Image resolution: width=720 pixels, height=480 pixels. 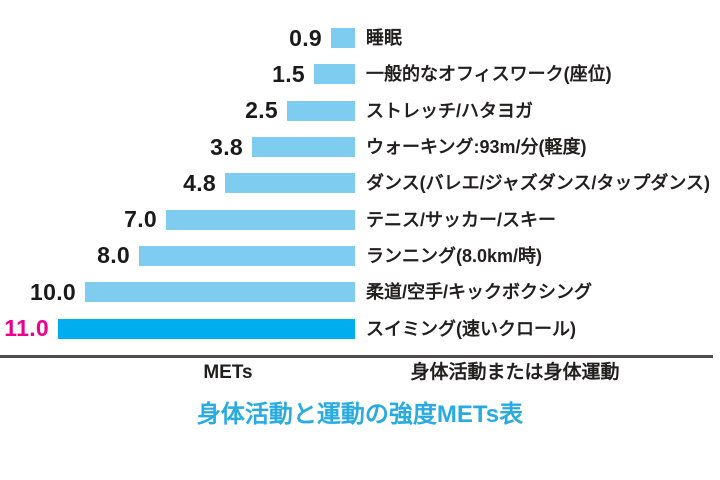 What do you see at coordinates (479, 292) in the screenshot?
I see `activity-label: 柔道/空手/キックボクシング` at bounding box center [479, 292].